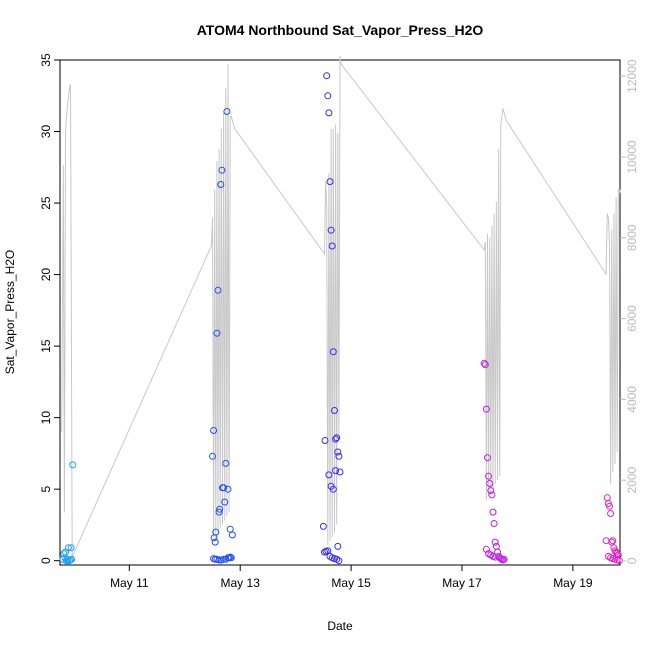 The width and height of the screenshot is (650, 650). I want to click on chart-title: ATOM4 Northbound Sat_Vapor_Press_H2O, so click(340, 30).